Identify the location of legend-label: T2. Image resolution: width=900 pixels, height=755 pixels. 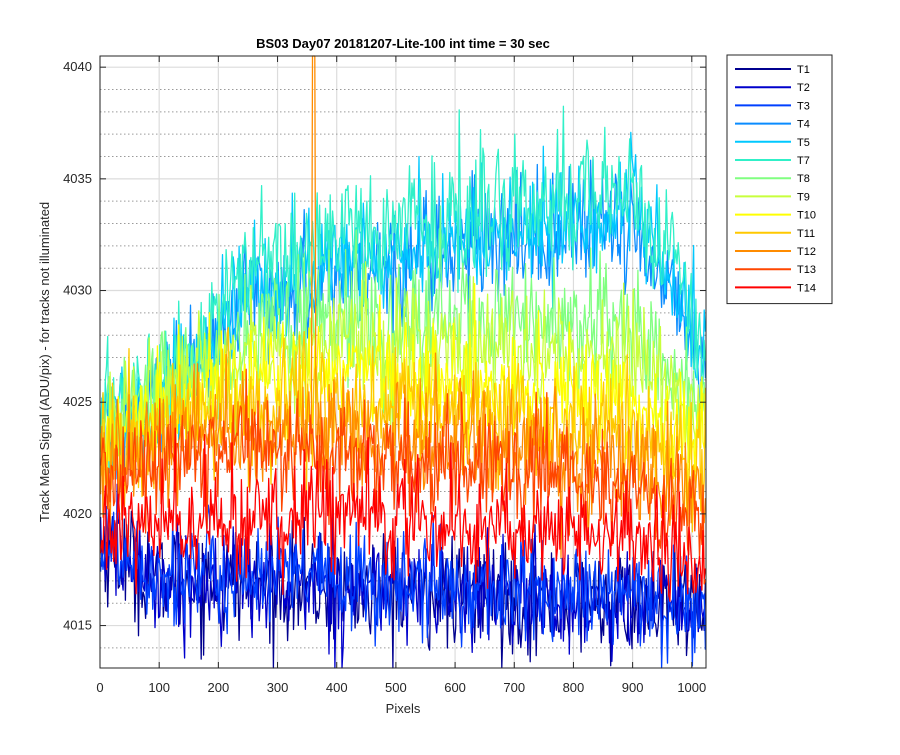
(803, 88).